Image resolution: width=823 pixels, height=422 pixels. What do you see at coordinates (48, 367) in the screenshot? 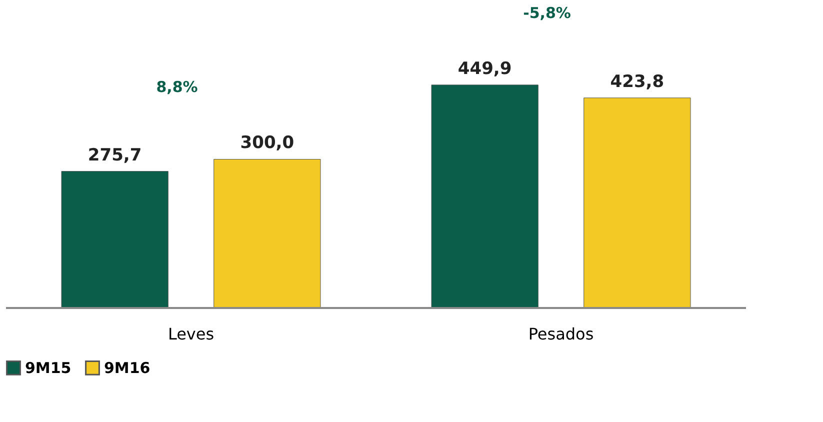
I see `legend-label: 9M15` at bounding box center [48, 367].